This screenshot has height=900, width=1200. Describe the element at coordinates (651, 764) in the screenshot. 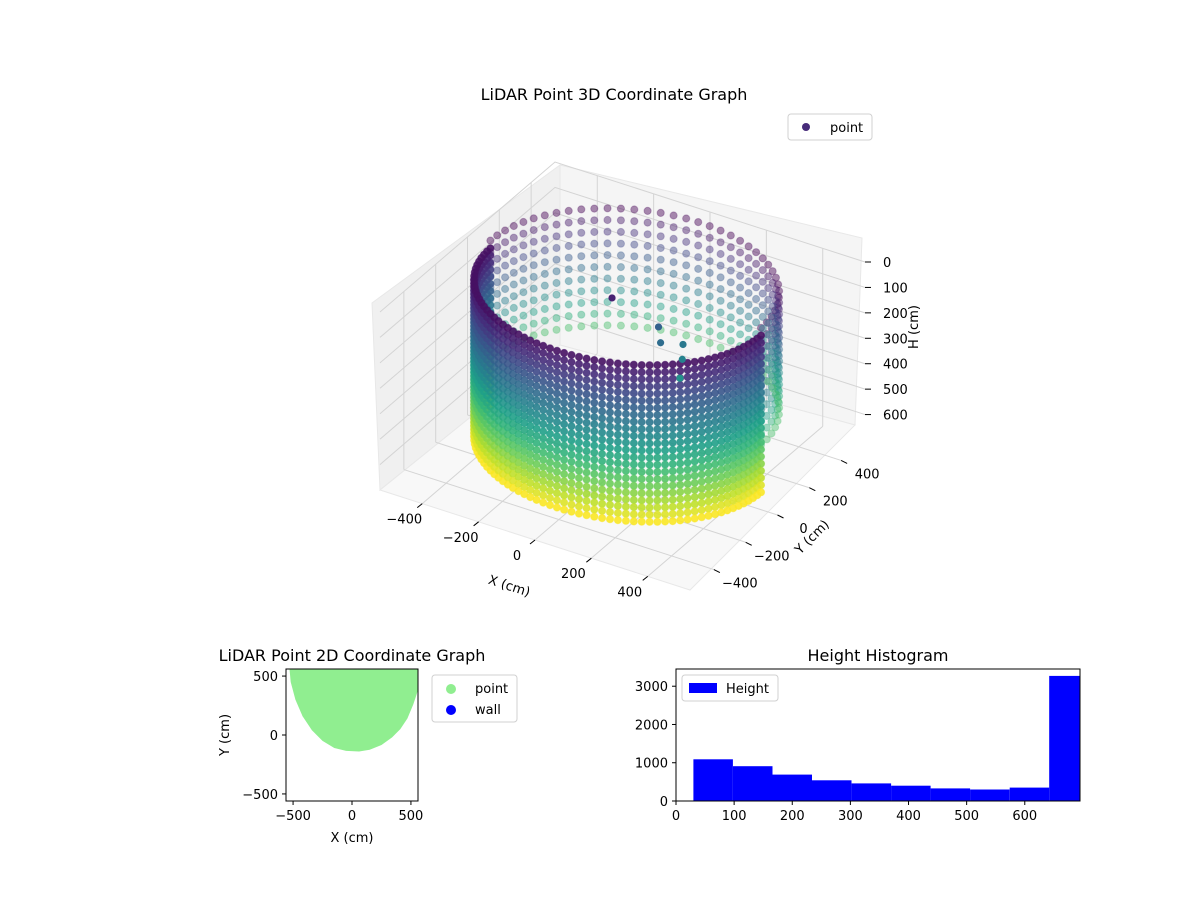

I see `y-tick-label-hist: 1000` at that location.